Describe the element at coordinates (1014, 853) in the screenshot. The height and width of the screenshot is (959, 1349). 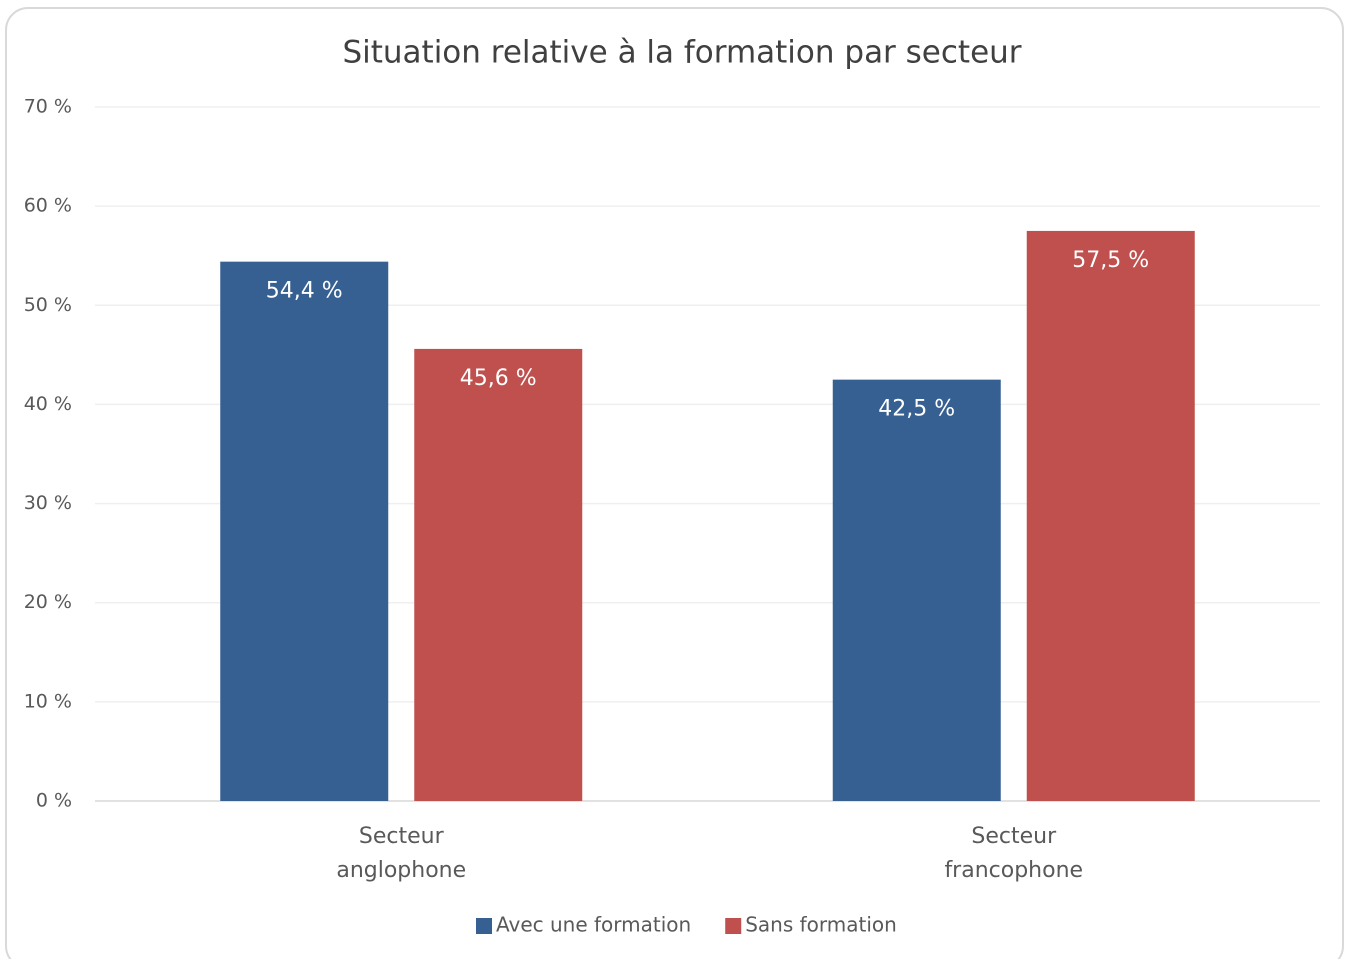
I see `x-tick-label: Secteur francophone` at that location.